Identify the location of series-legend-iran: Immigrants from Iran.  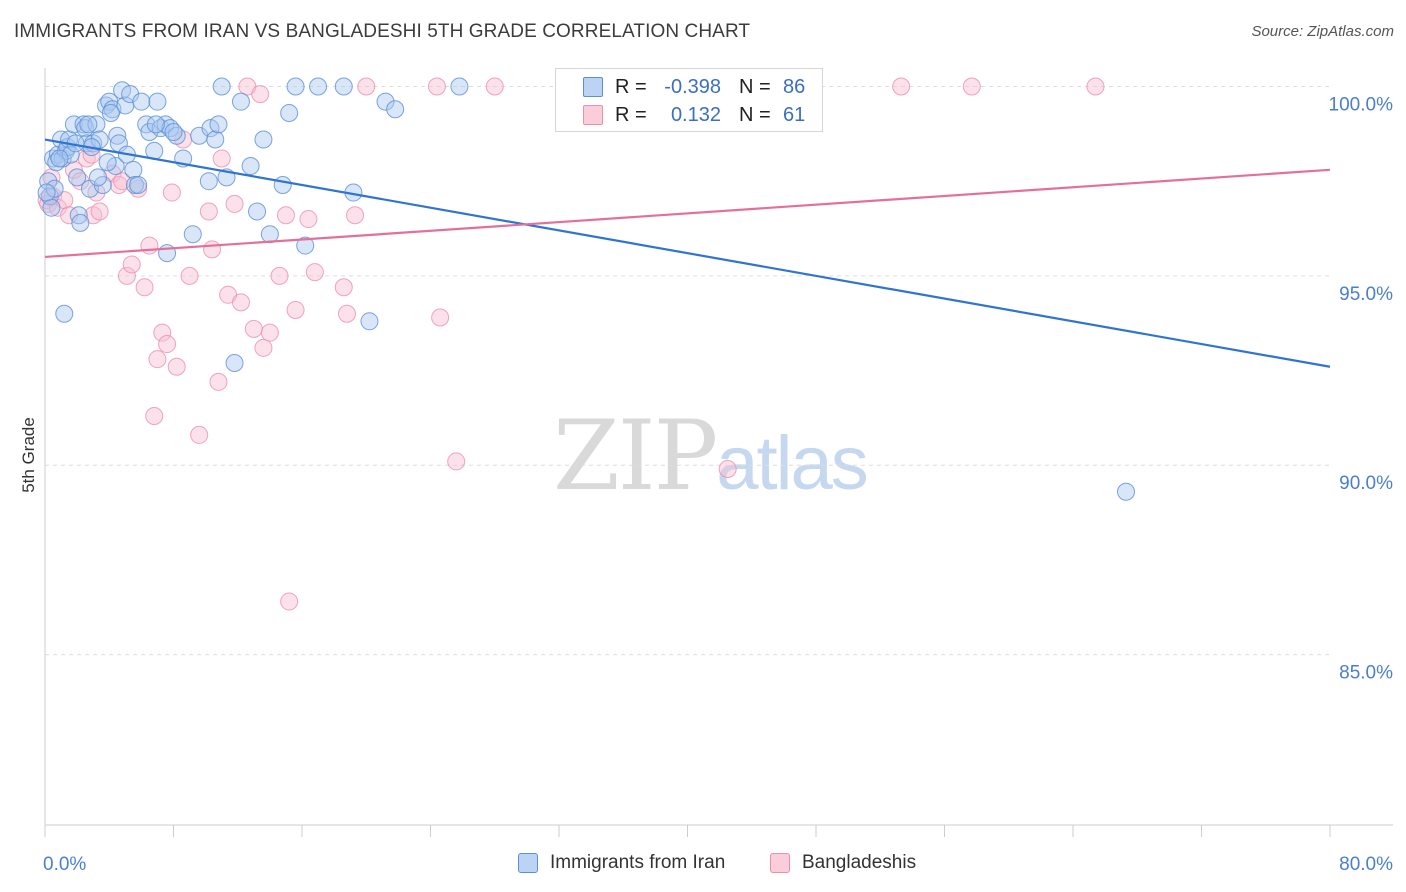
(621, 863).